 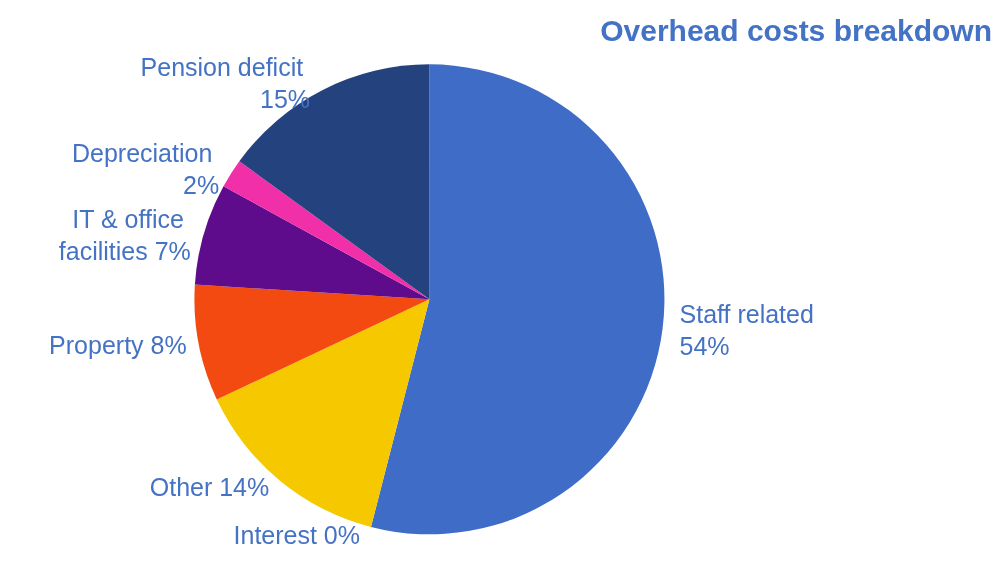 I want to click on data-label: 15%, so click(x=285, y=98).